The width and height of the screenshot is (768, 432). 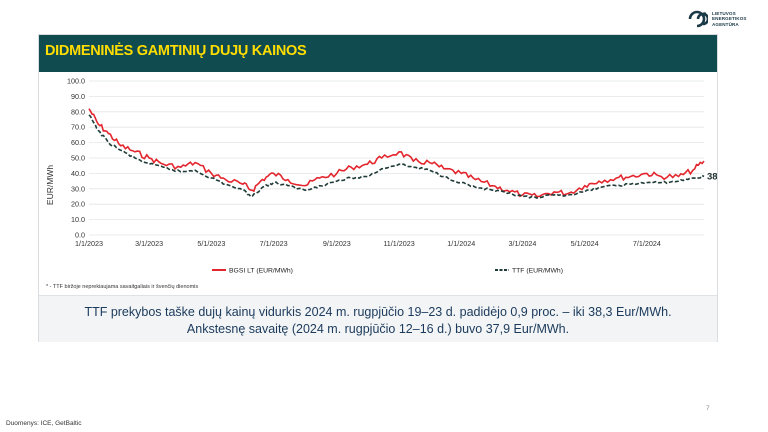 I want to click on y-tick-label: 100.0, so click(x=76, y=81).